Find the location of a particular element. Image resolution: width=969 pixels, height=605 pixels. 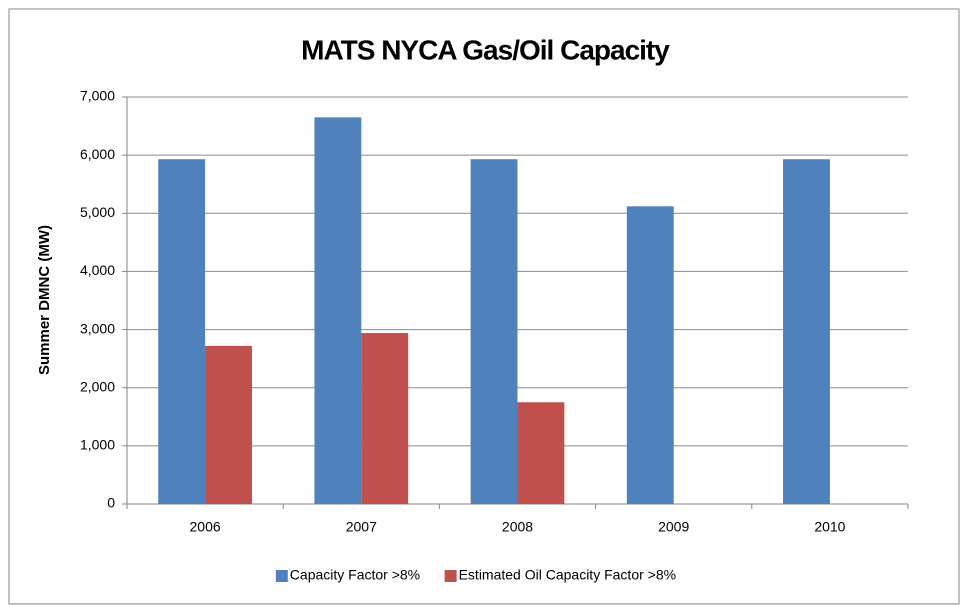

x-tick-label: 2006 is located at coordinates (205, 527).